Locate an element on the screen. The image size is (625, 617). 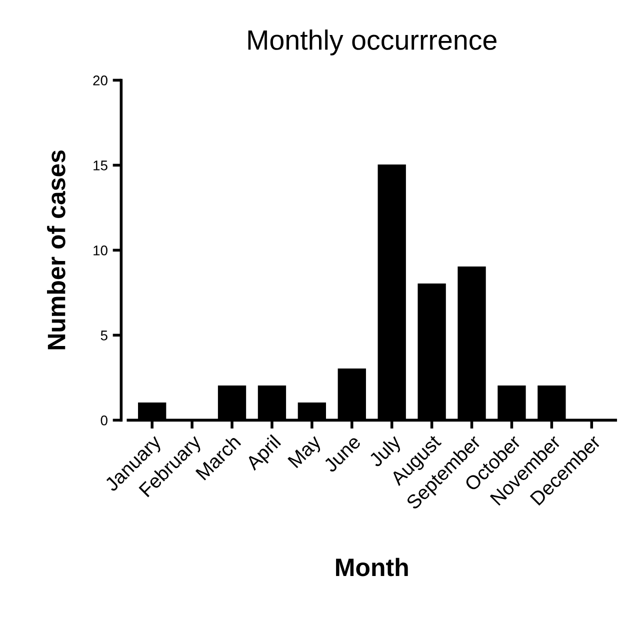
y-tick-label: 0 is located at coordinates (104, 421).